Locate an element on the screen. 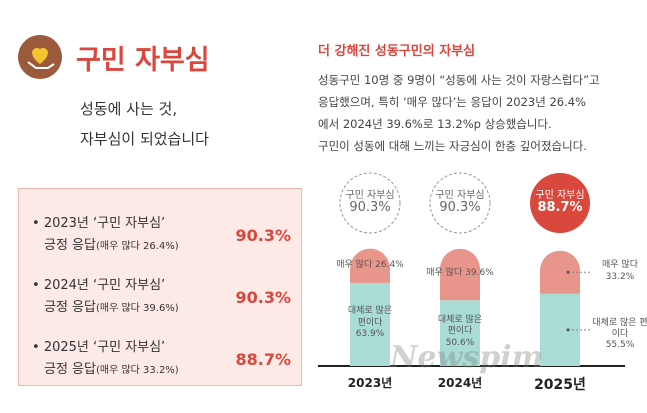  stat-label: • 2023년 ‘구민 자부심’ is located at coordinates (99, 223).